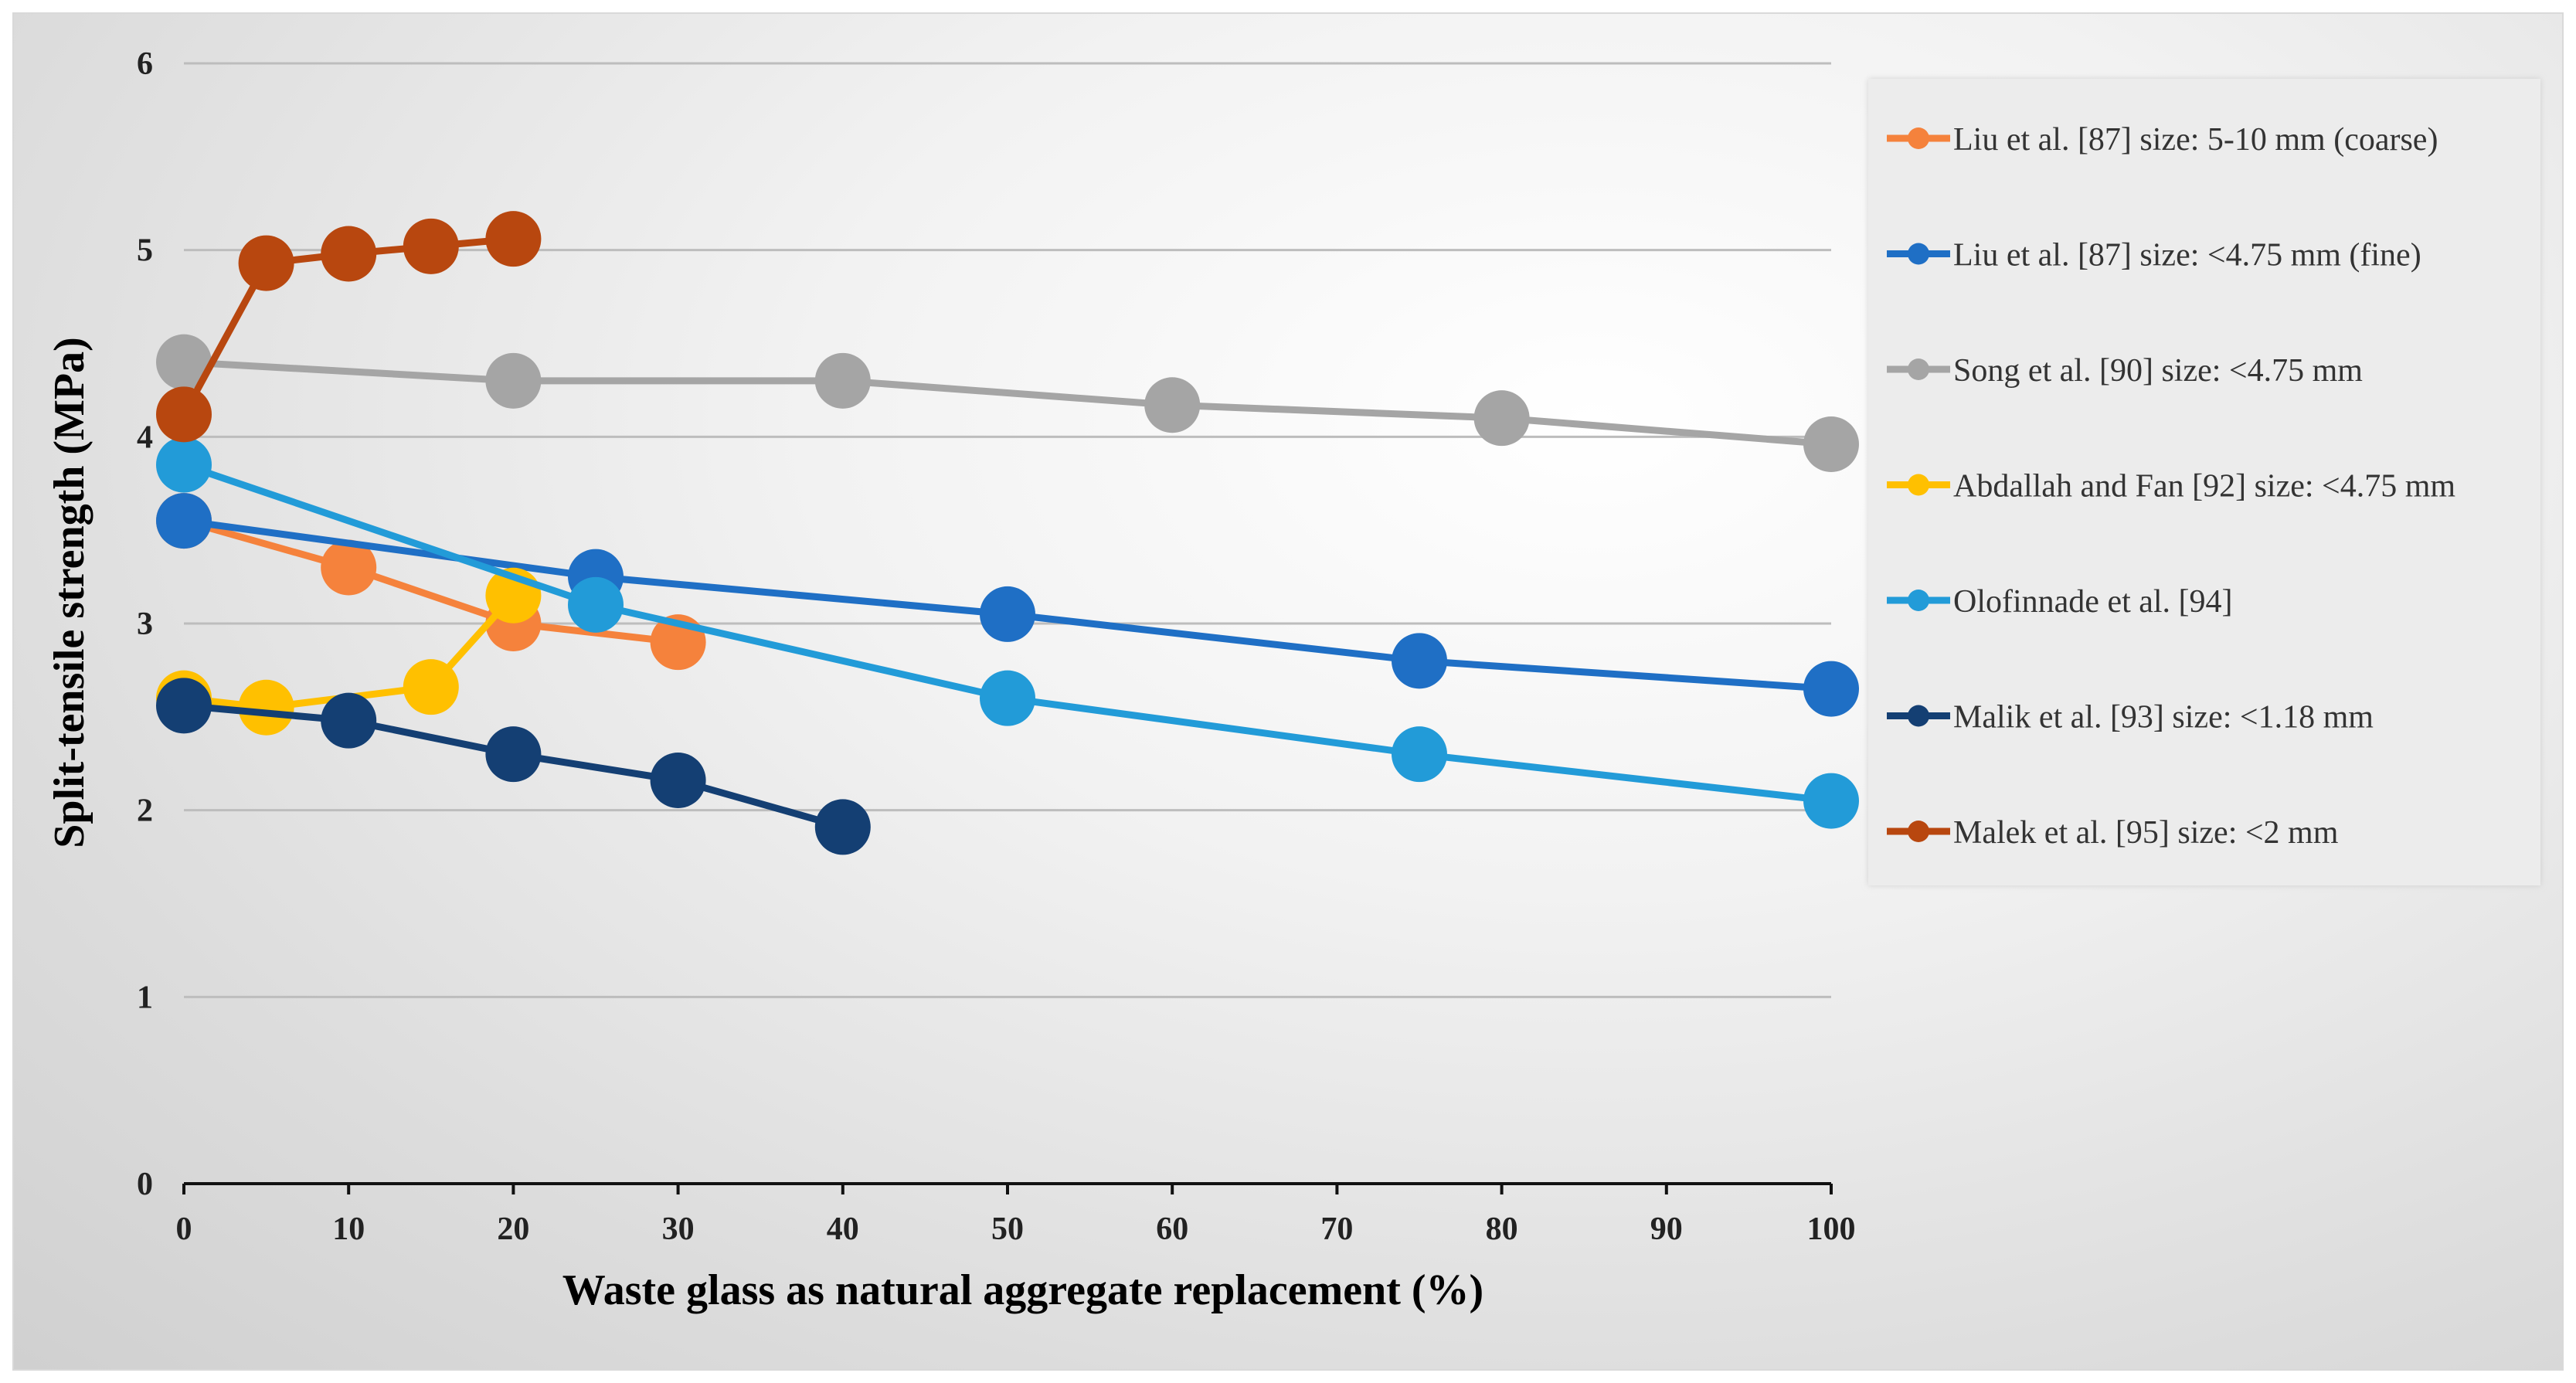  I want to click on legend-item: Liu et al. [87] size: 5-10 mm (coarse), so click(2162, 140).